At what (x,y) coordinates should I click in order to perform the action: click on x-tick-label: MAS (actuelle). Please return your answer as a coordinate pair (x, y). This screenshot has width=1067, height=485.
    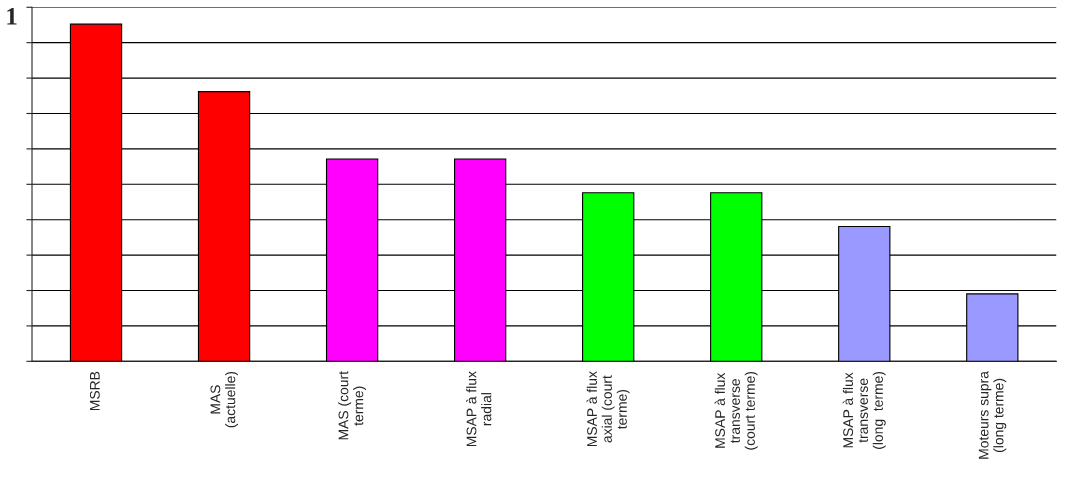
    Looking at the image, I should click on (224, 399).